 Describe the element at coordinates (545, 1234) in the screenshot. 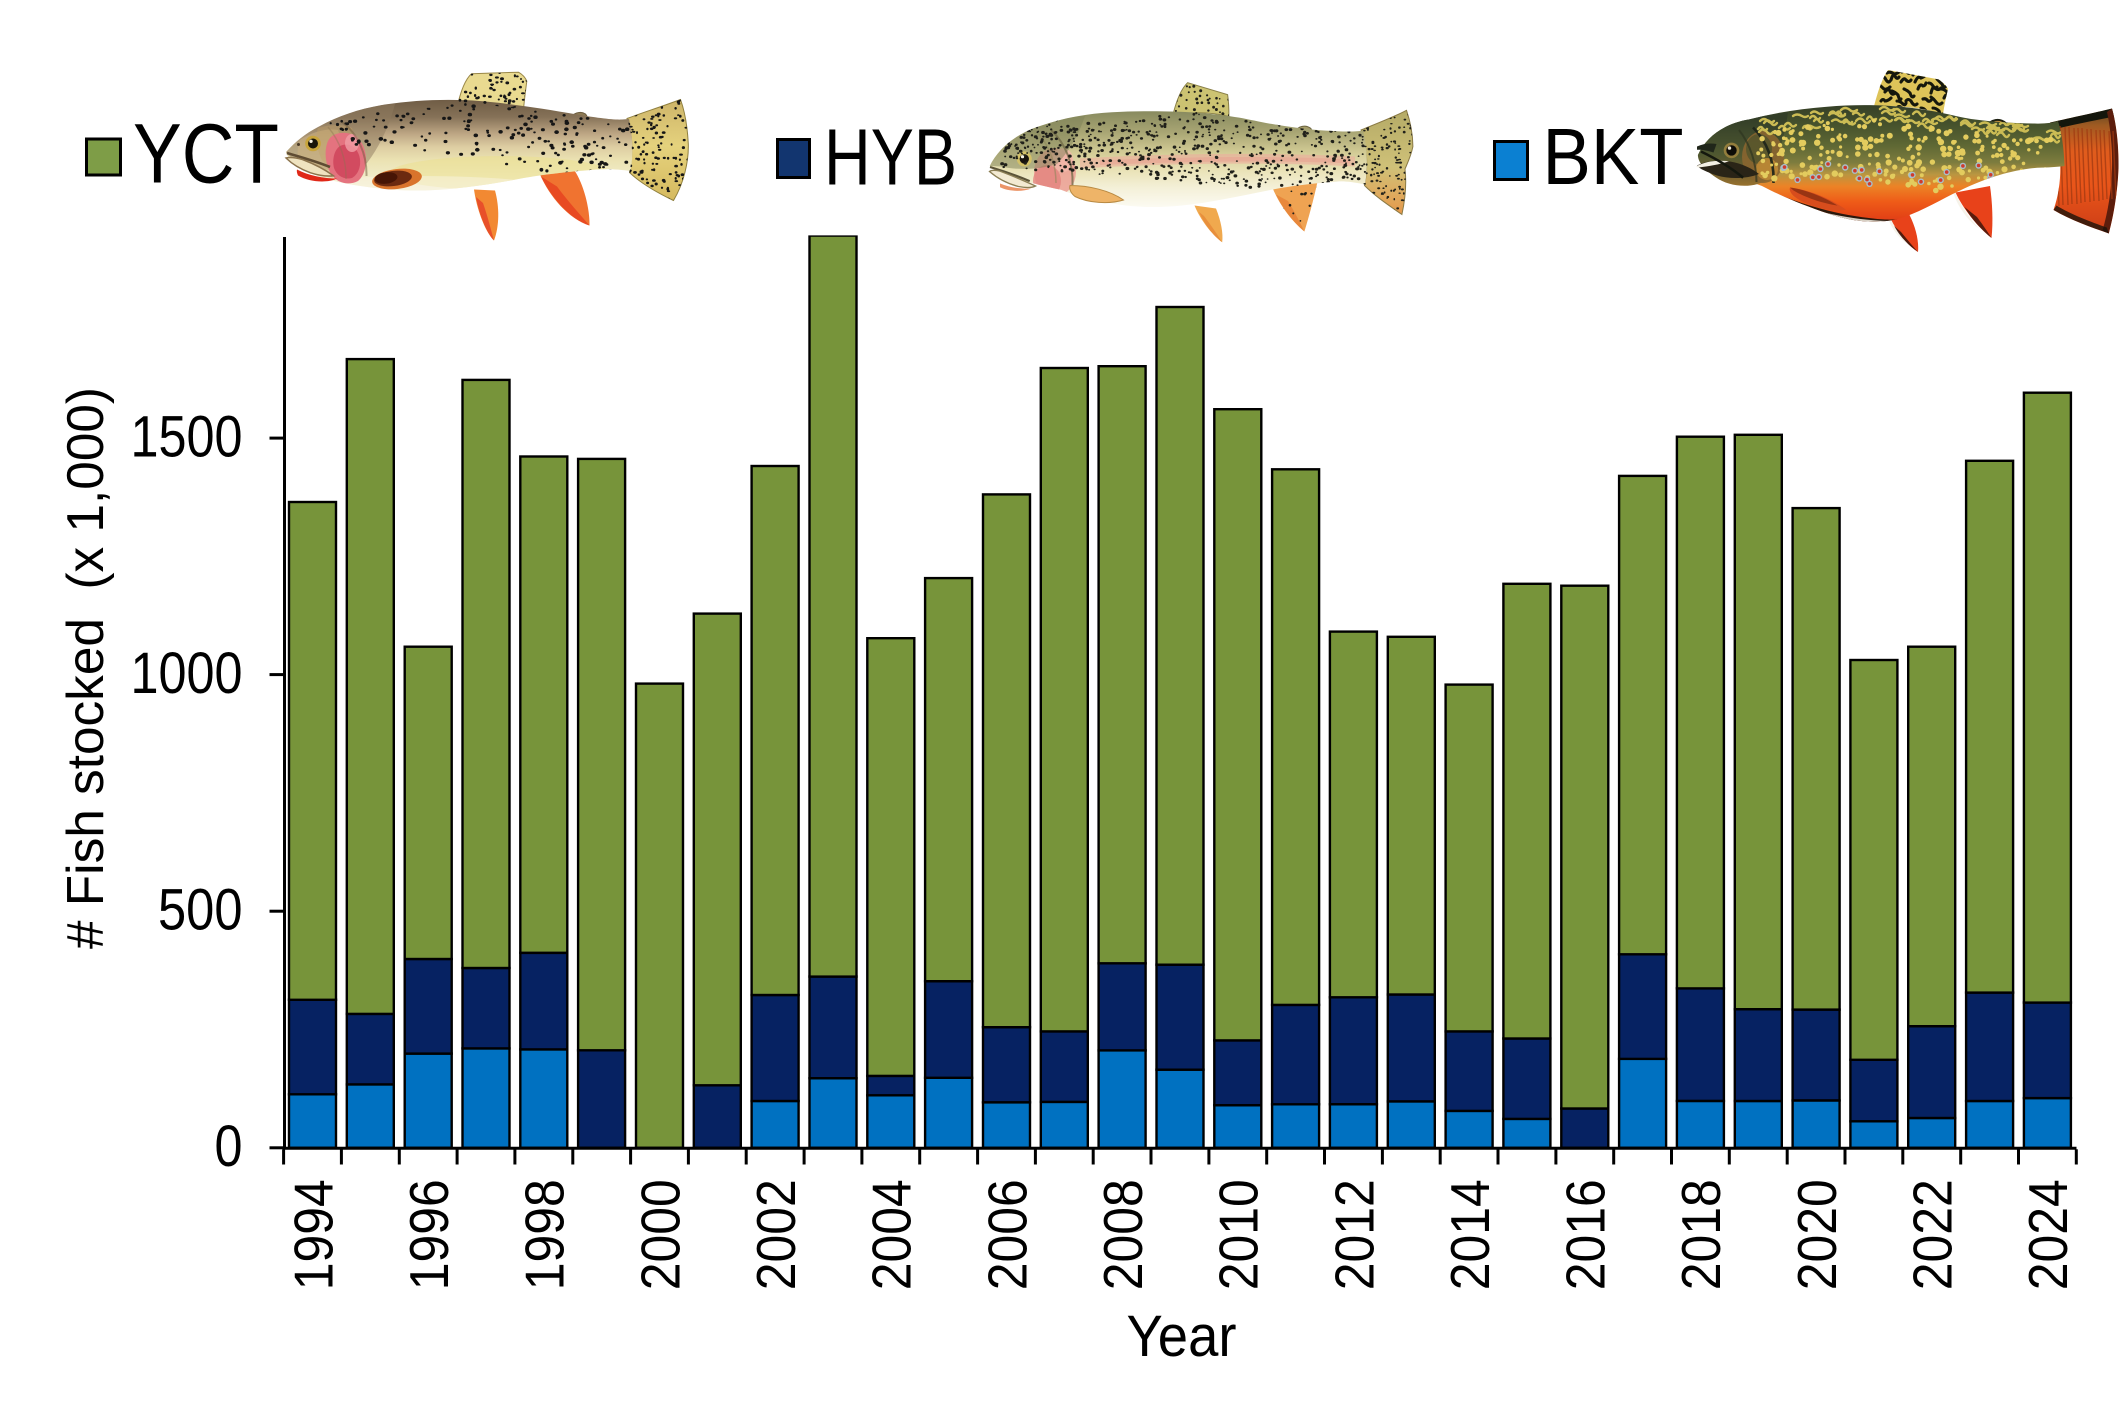

I see `svg-text: 1998` at that location.